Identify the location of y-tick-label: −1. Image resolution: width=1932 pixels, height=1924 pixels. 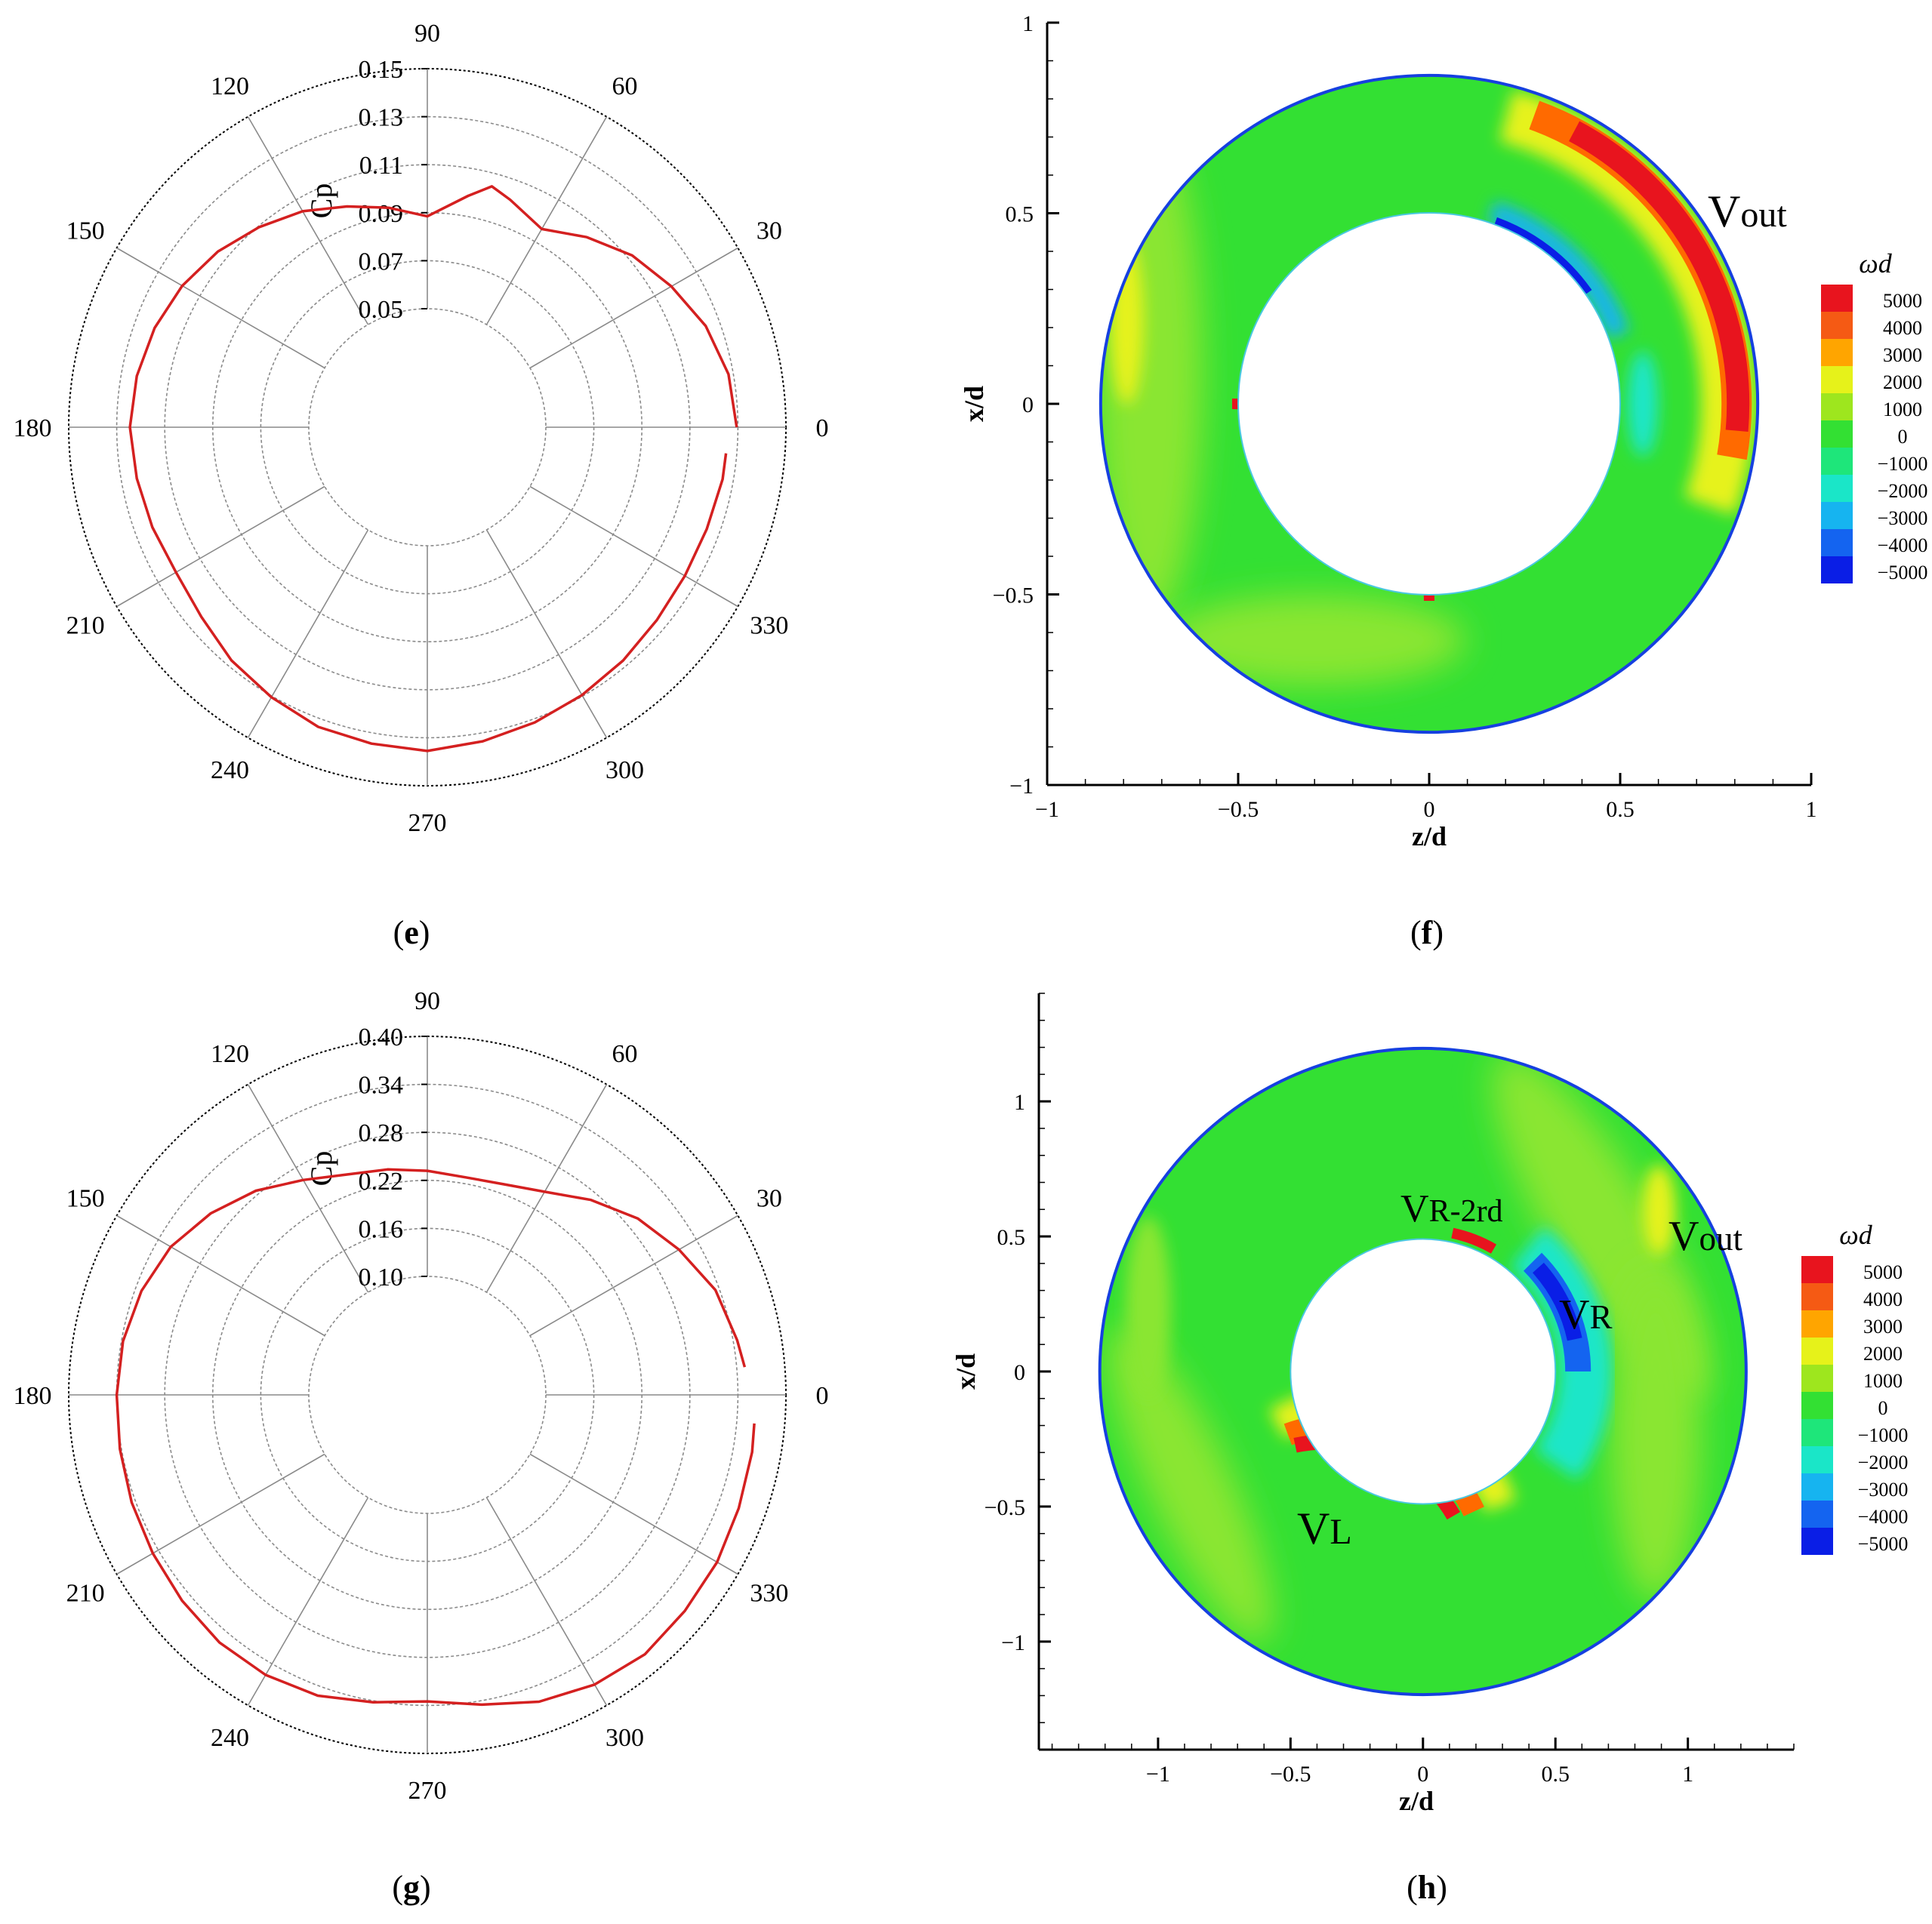
(1013, 1642).